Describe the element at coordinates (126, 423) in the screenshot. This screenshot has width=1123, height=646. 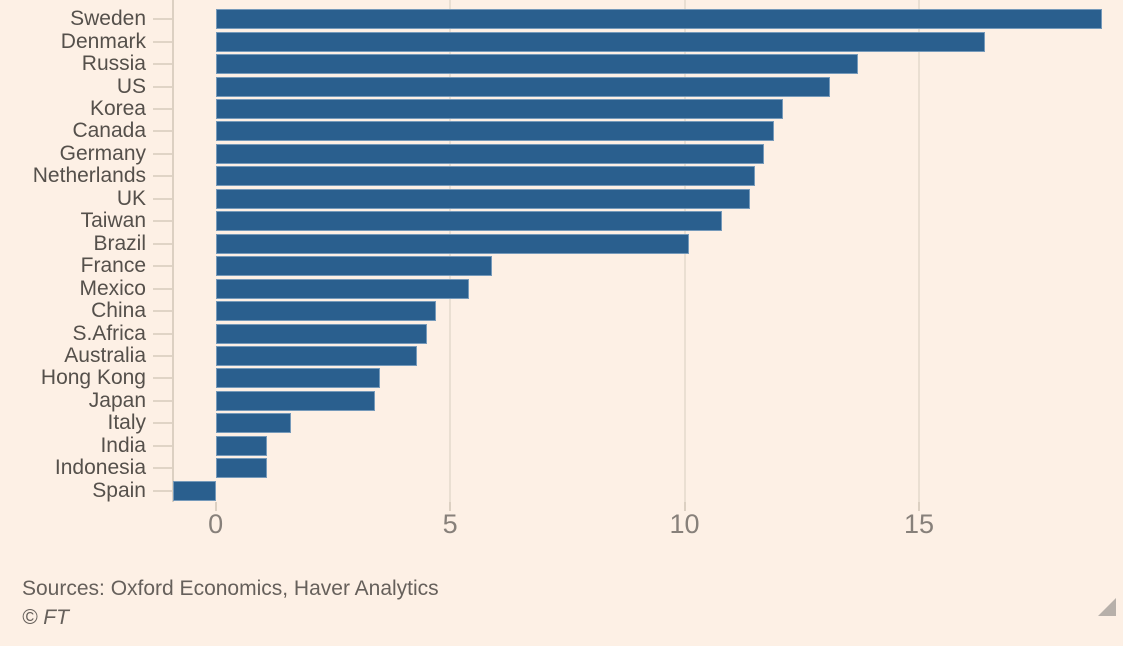
I see `category-label: Italy` at that location.